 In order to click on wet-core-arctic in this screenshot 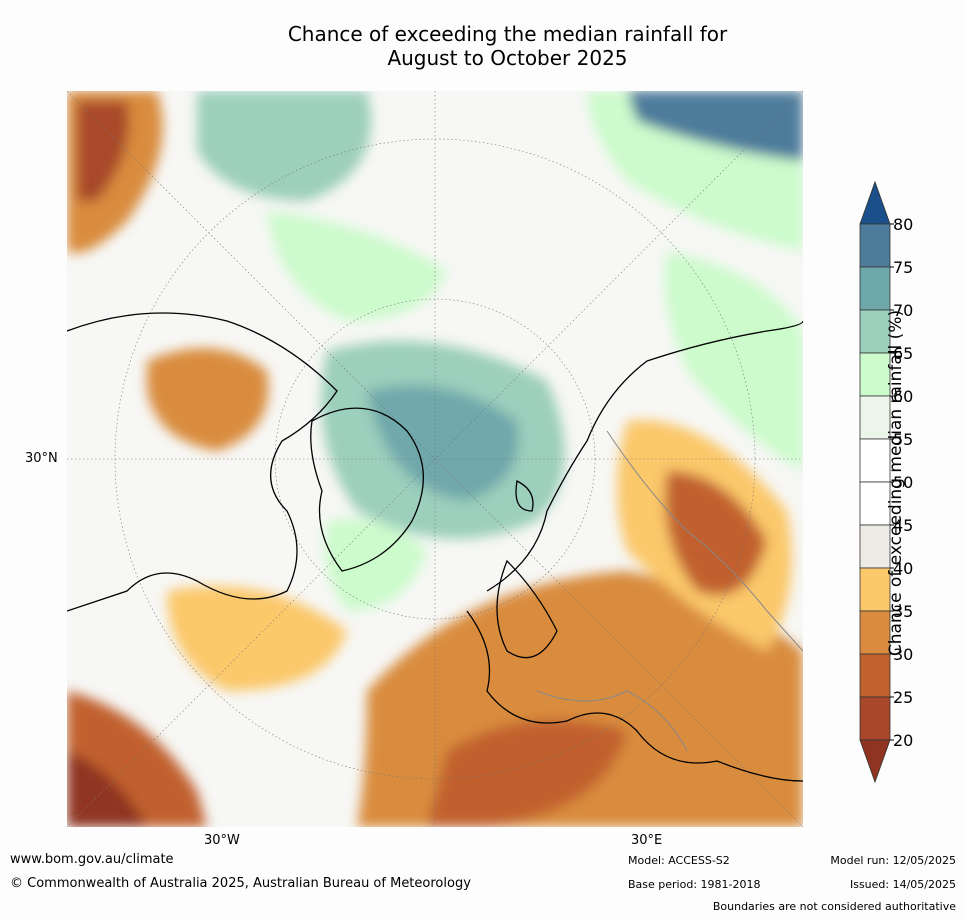, I will do `click(443, 443)`.